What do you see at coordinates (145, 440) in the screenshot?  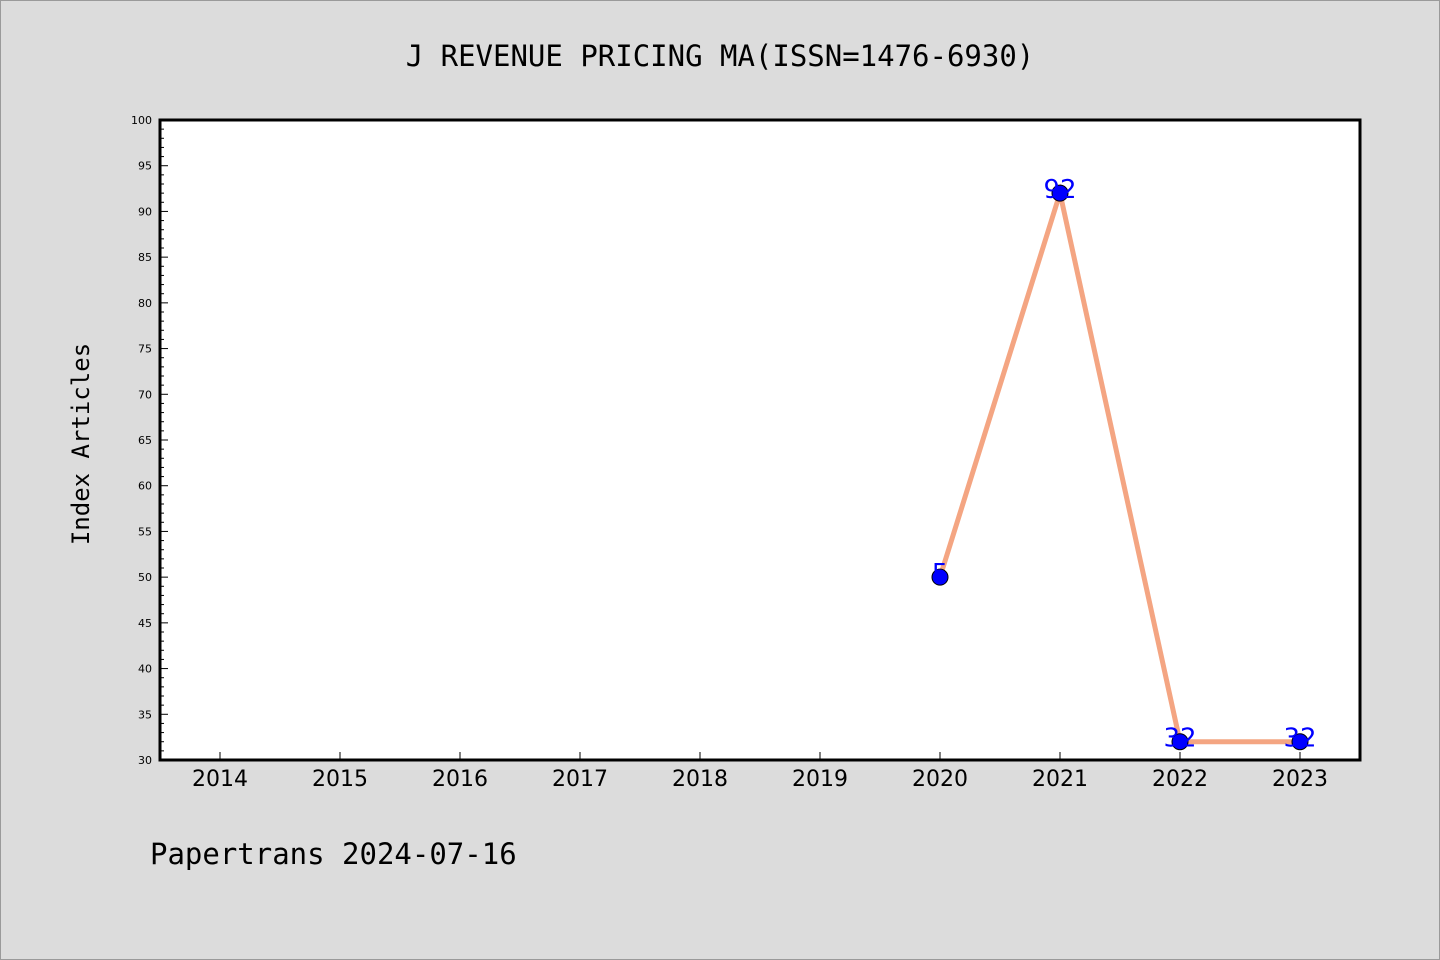 I see `y-tick-label: 65` at bounding box center [145, 440].